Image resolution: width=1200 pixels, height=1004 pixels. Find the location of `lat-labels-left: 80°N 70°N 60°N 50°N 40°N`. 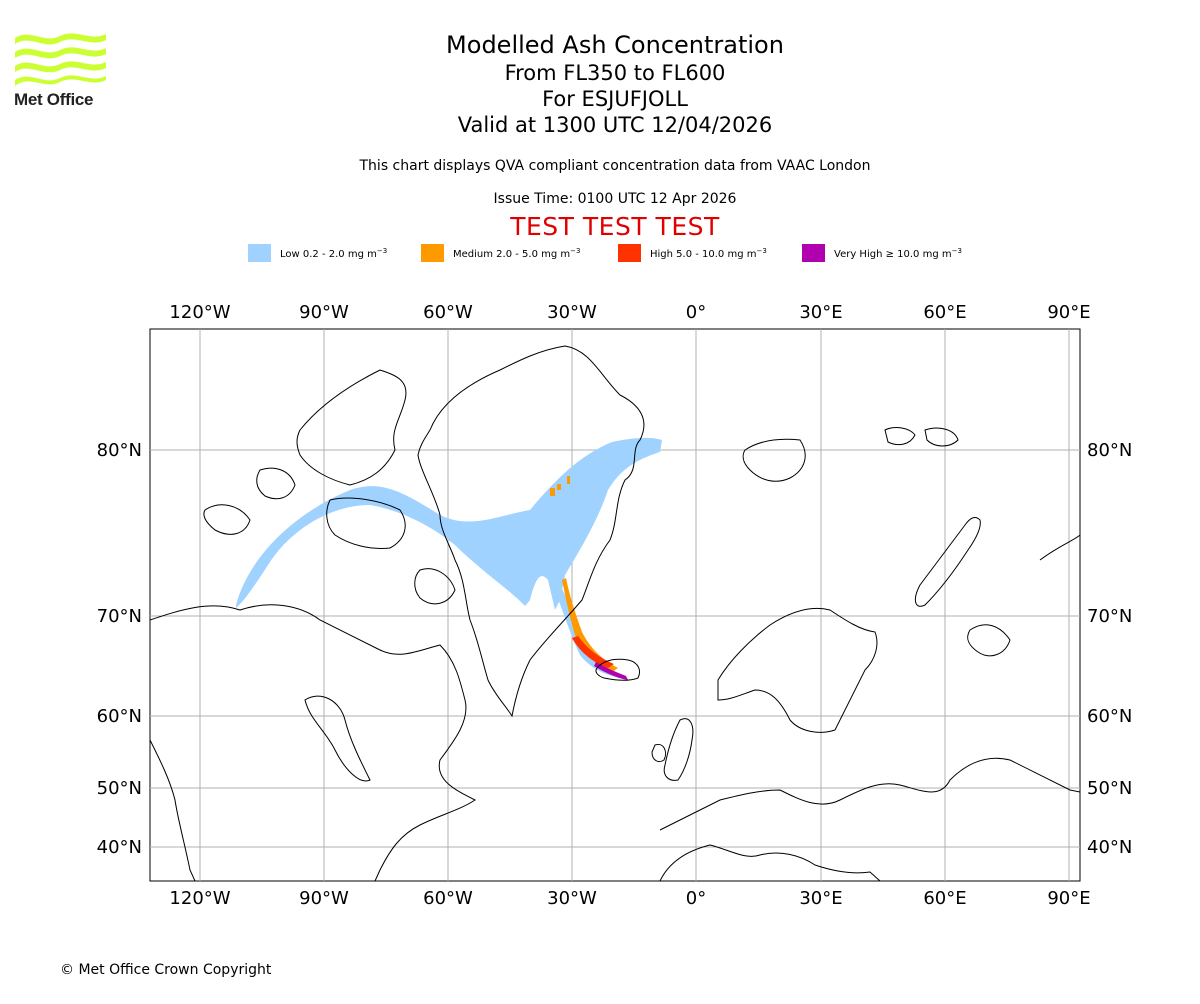

lat-labels-left: 80°N 70°N 60°N 50°N 40°N is located at coordinates (119, 649).